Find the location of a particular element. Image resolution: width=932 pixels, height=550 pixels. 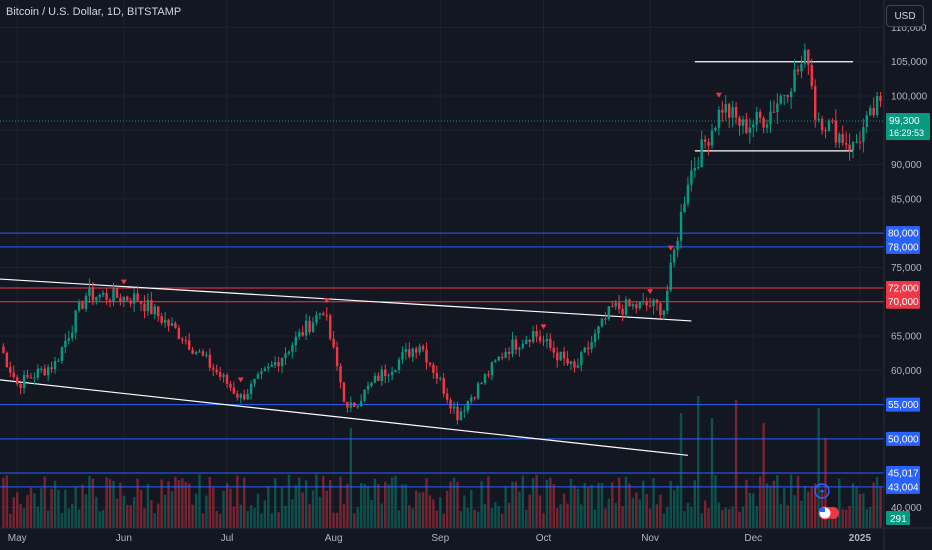

time-axis: May Jun Jul Aug Sep Oct Nov Dec 2025 is located at coordinates (466, 535).